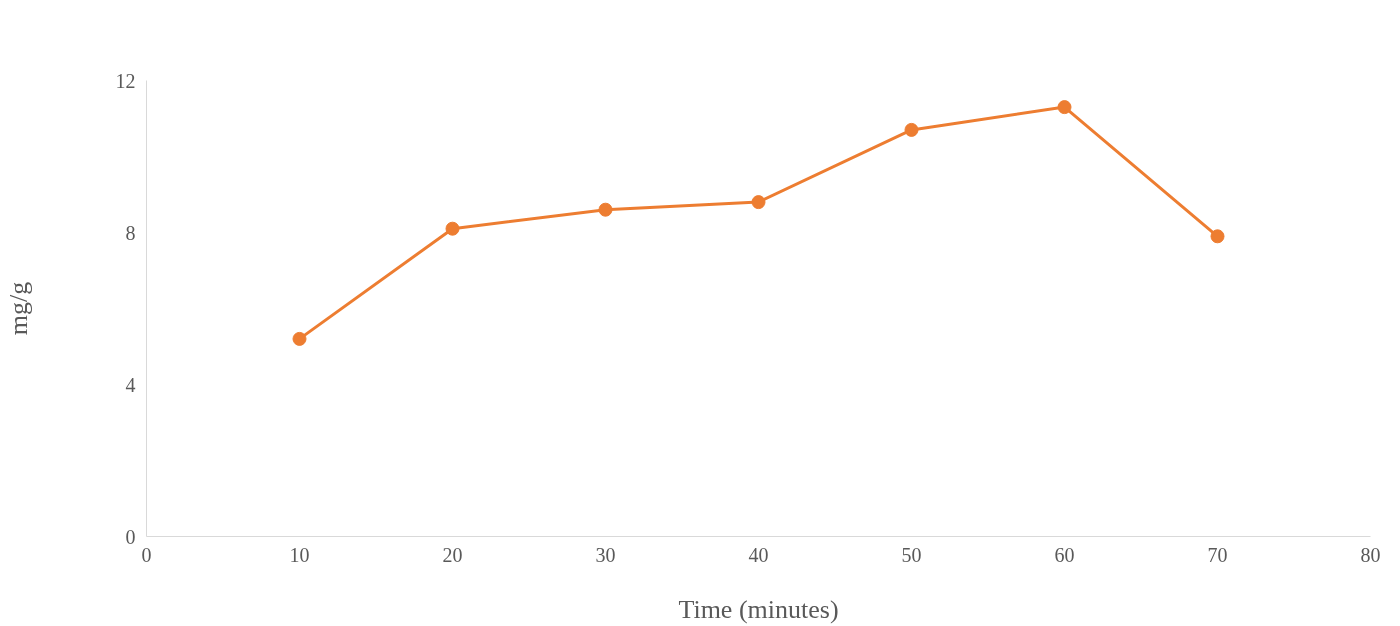 Image resolution: width=1400 pixels, height=626 pixels. What do you see at coordinates (125, 80) in the screenshot?
I see `y-tick-label: 12` at bounding box center [125, 80].